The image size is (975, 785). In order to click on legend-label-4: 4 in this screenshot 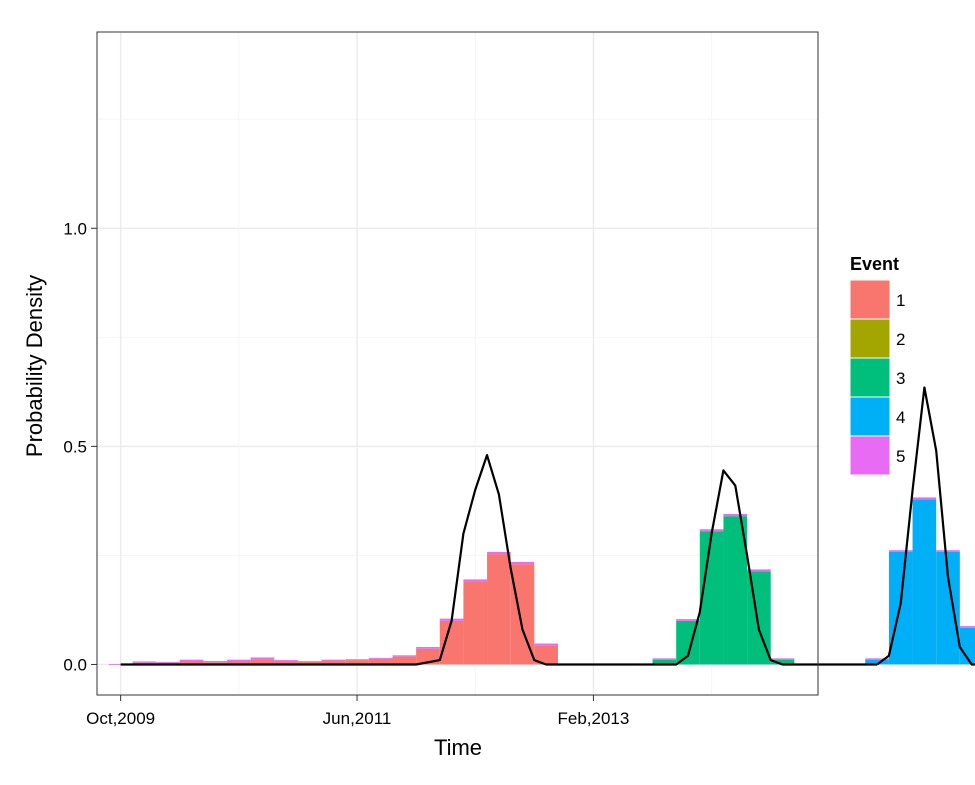, I will do `click(900, 417)`.